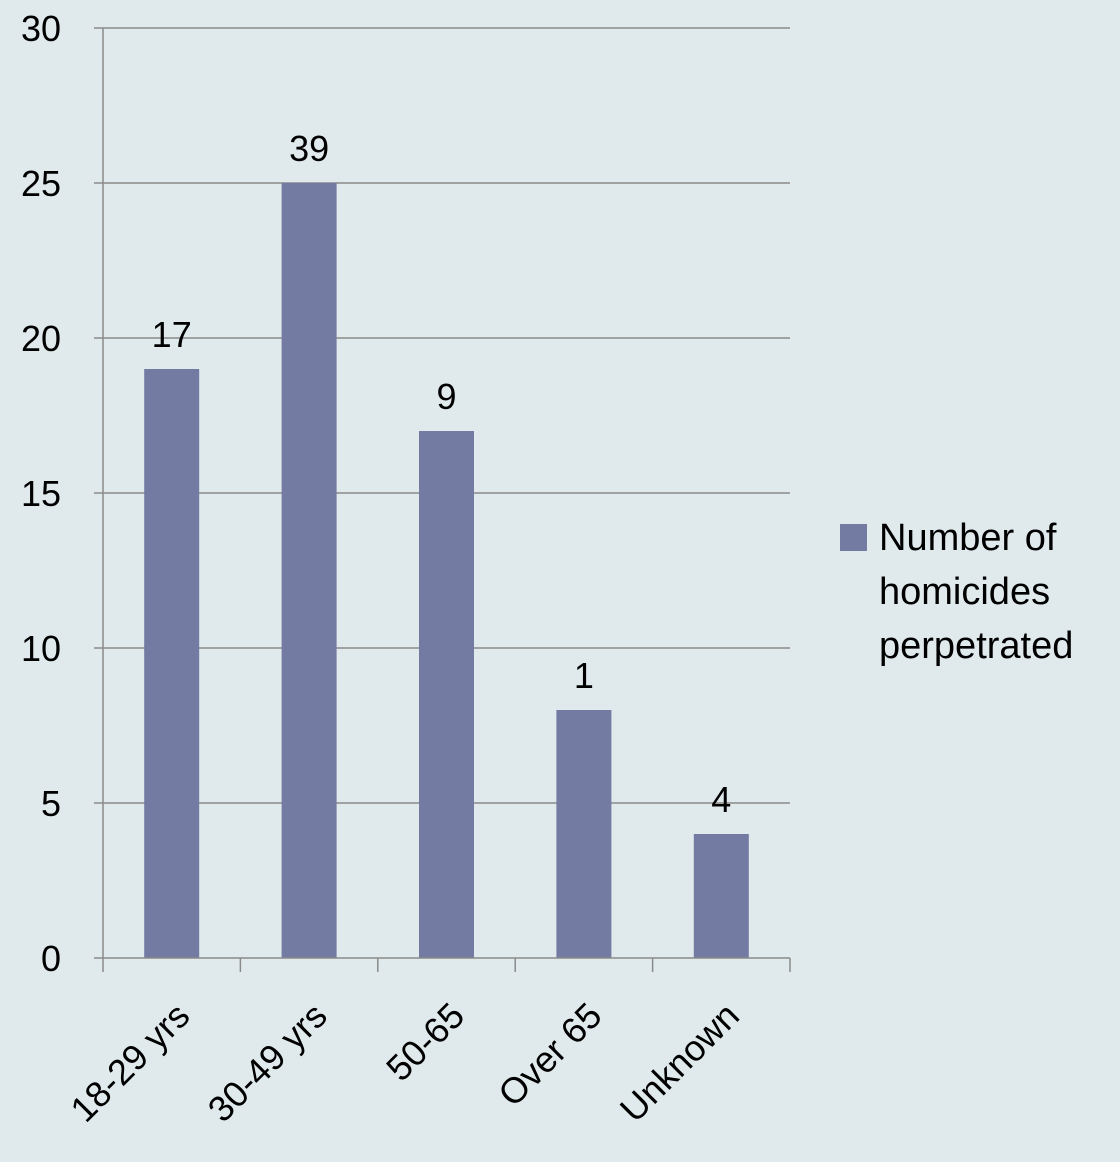  I want to click on y-tick-label: 15, so click(41, 493).